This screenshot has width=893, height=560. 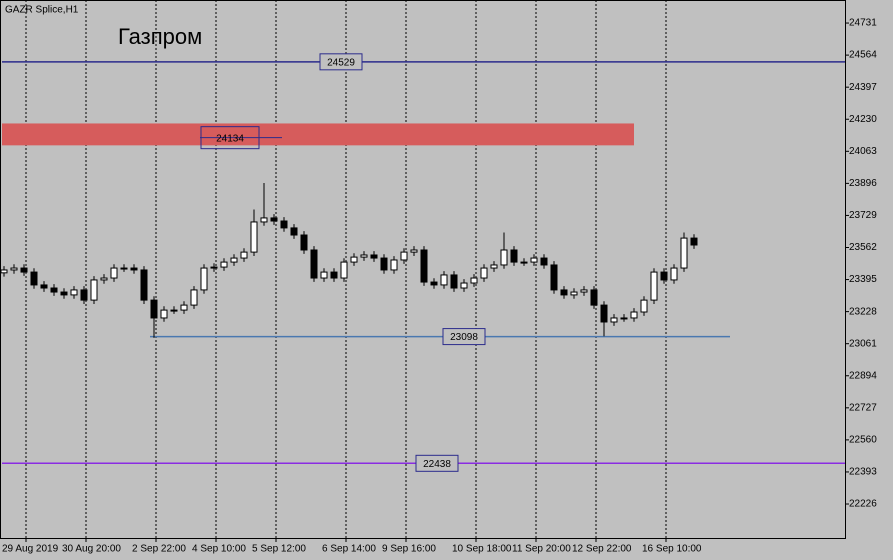 What do you see at coordinates (159, 549) in the screenshot?
I see `x-tick-label: 2 Sep 22:00` at bounding box center [159, 549].